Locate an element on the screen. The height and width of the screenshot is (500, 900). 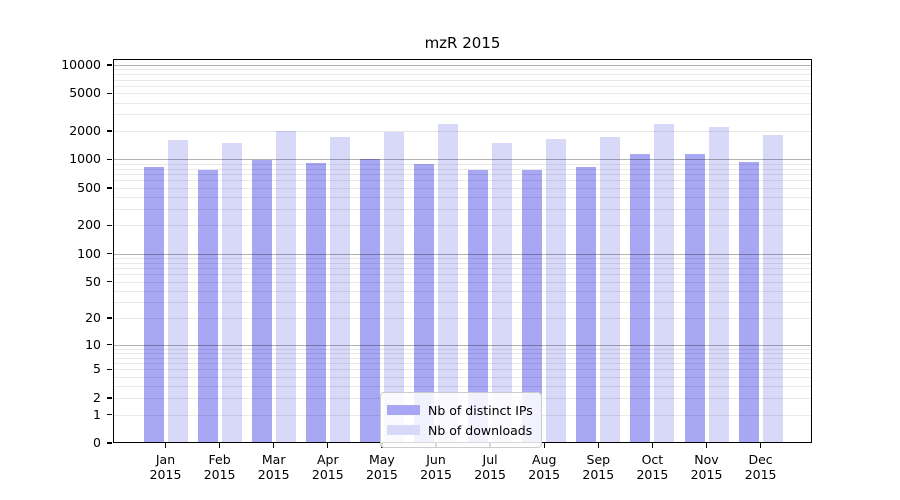
x-tick-label: Jul 2015 is located at coordinates (490, 467).